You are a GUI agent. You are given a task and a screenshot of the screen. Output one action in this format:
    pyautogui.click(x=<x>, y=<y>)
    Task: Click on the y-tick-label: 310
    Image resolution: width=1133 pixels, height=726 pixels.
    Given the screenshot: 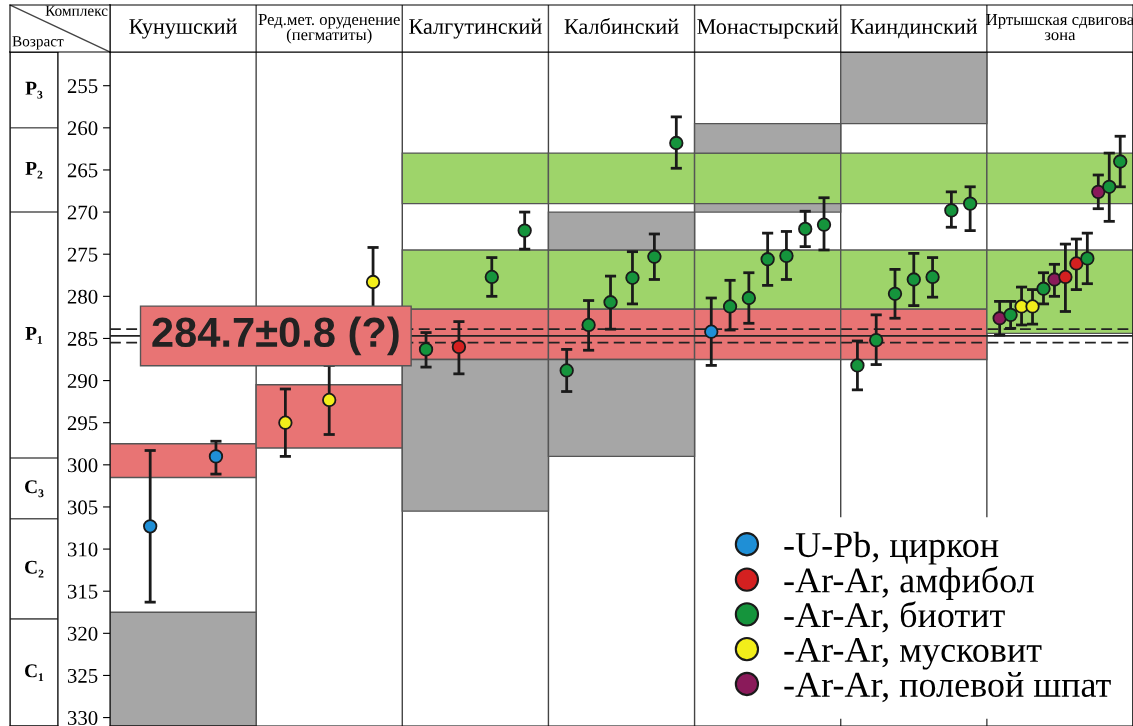 What is the action you would take?
    pyautogui.click(x=82, y=549)
    